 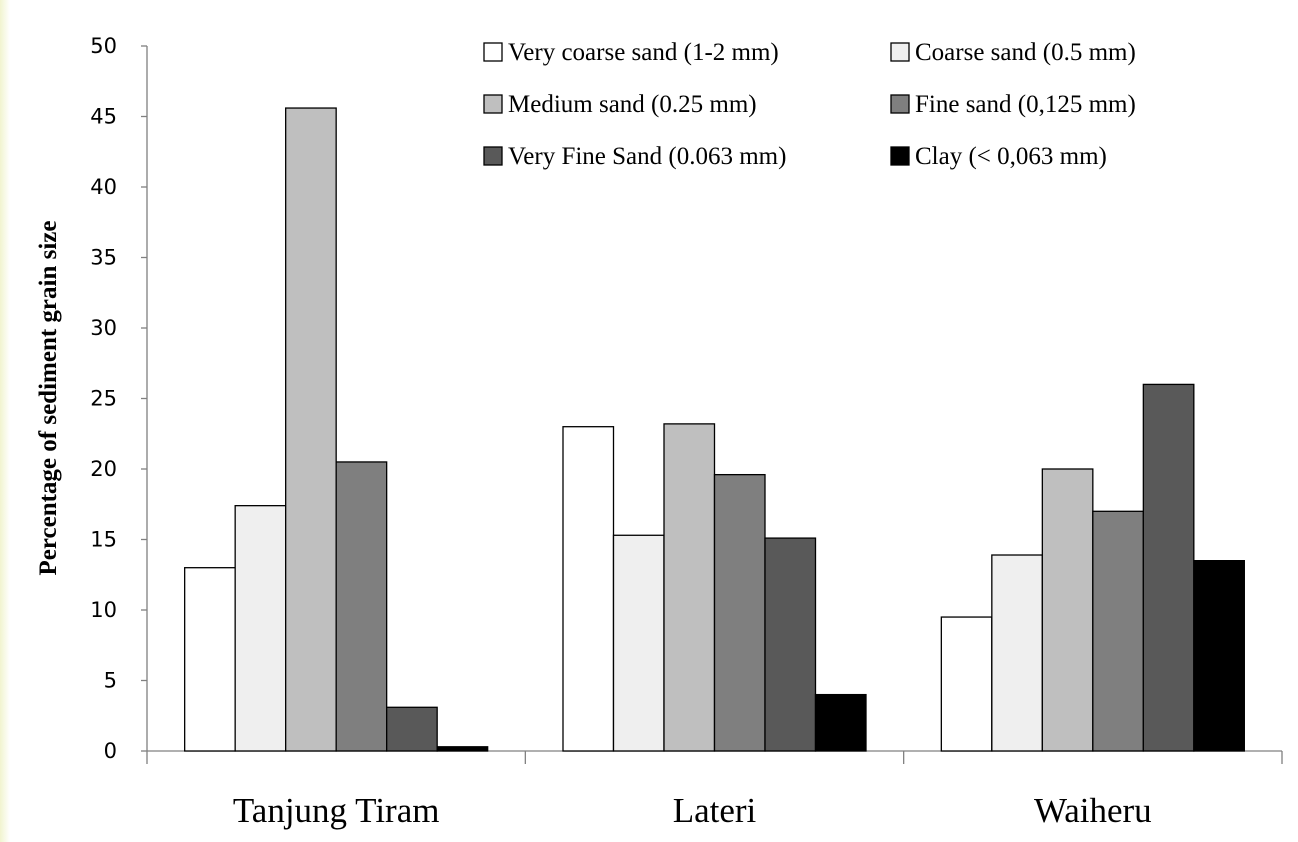 I want to click on y-tick-label: 5, so click(x=110, y=681).